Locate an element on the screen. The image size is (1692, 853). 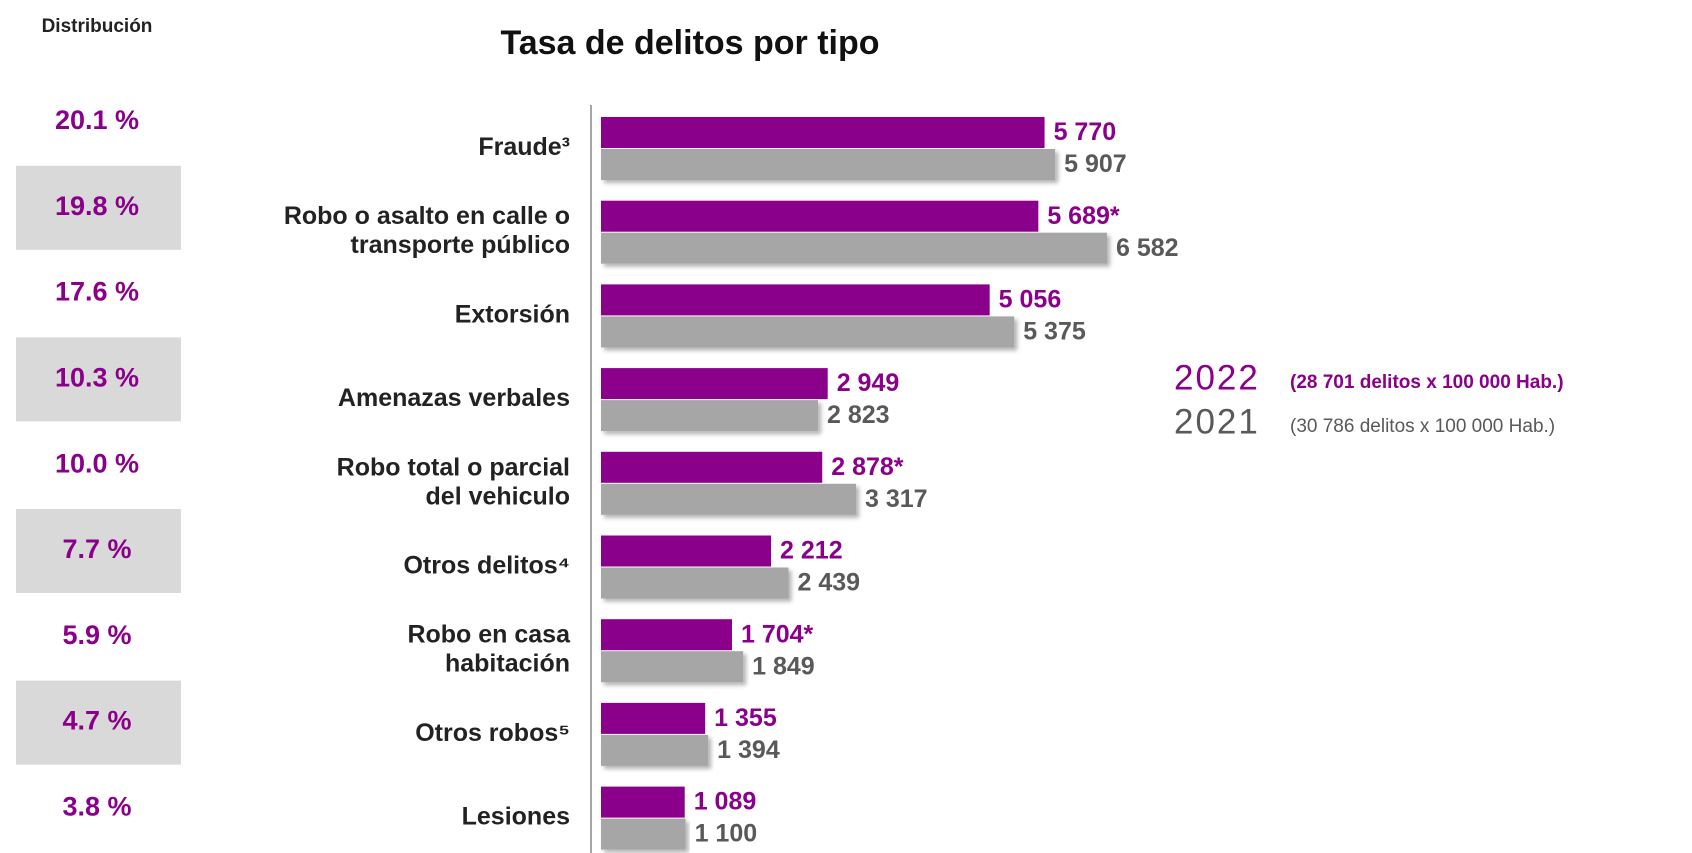
category-line: transporte público is located at coordinates (460, 245).